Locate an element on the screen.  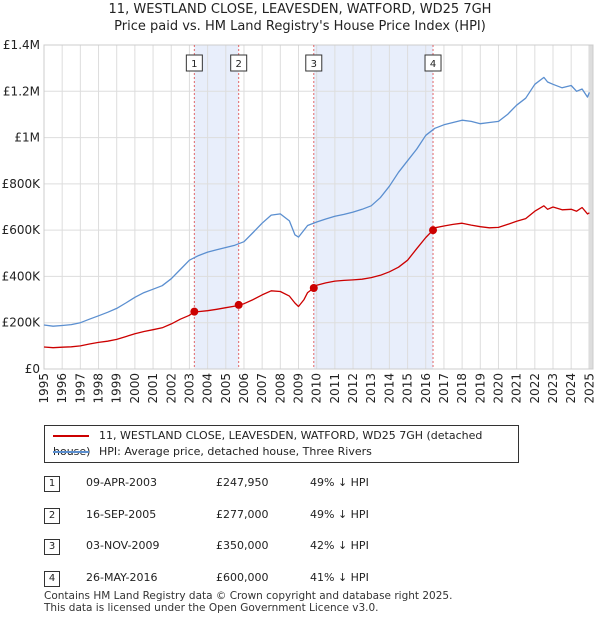
x-tick-label: 2009 is located at coordinates (299, 388).